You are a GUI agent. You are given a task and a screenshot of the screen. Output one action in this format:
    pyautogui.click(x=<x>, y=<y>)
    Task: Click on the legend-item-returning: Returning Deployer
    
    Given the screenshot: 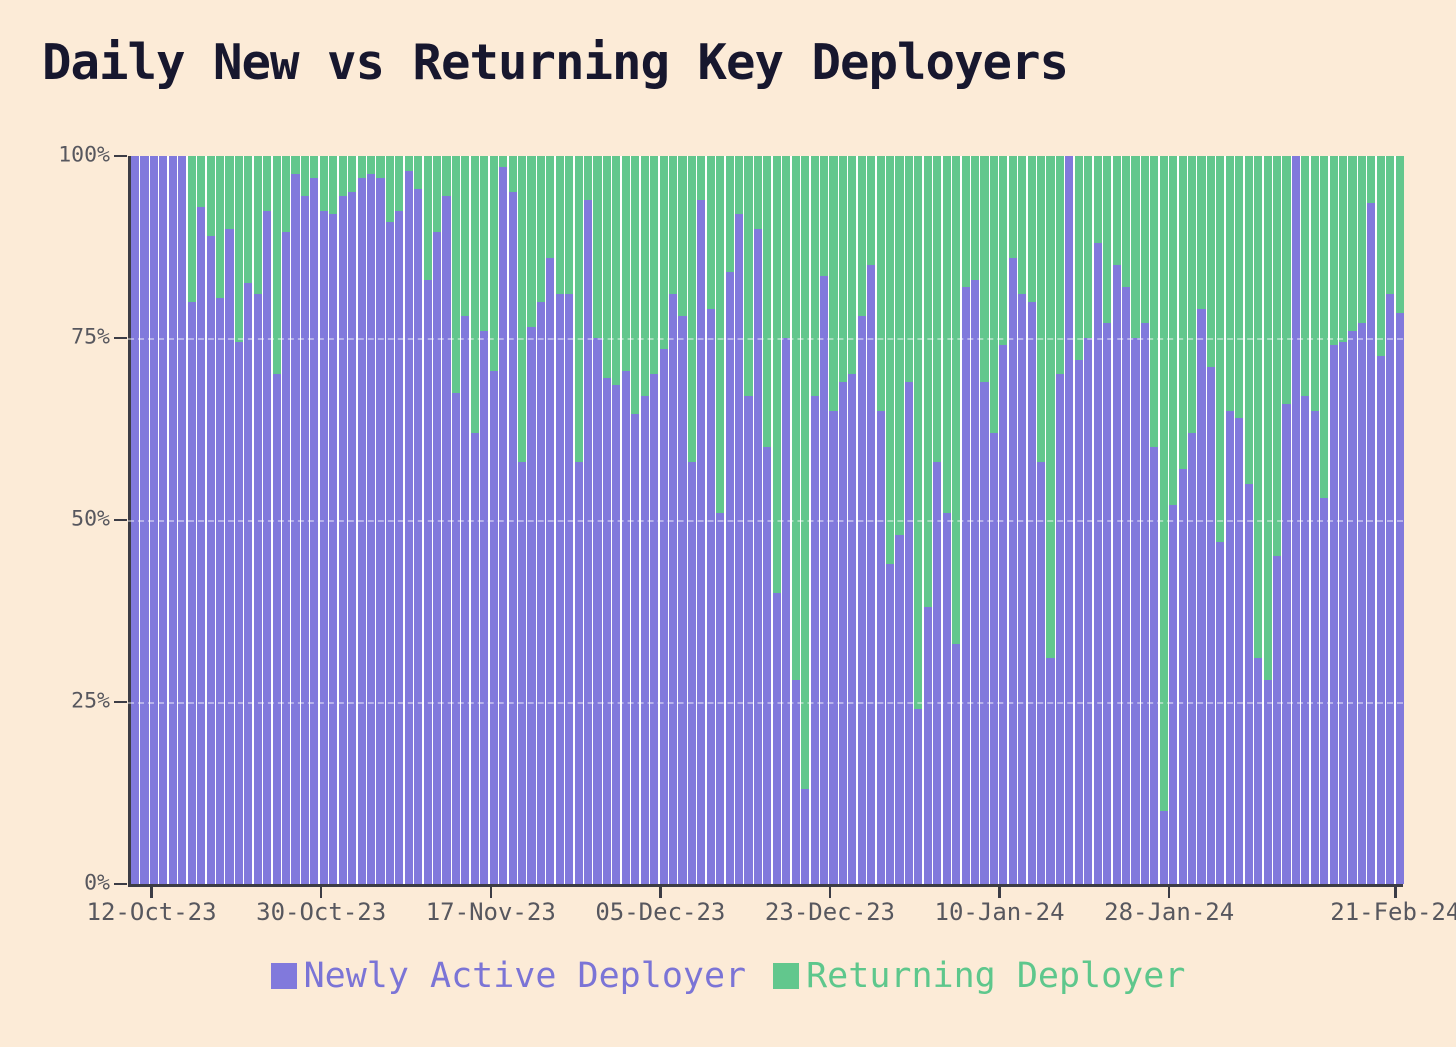 What is the action you would take?
    pyautogui.click(x=979, y=976)
    